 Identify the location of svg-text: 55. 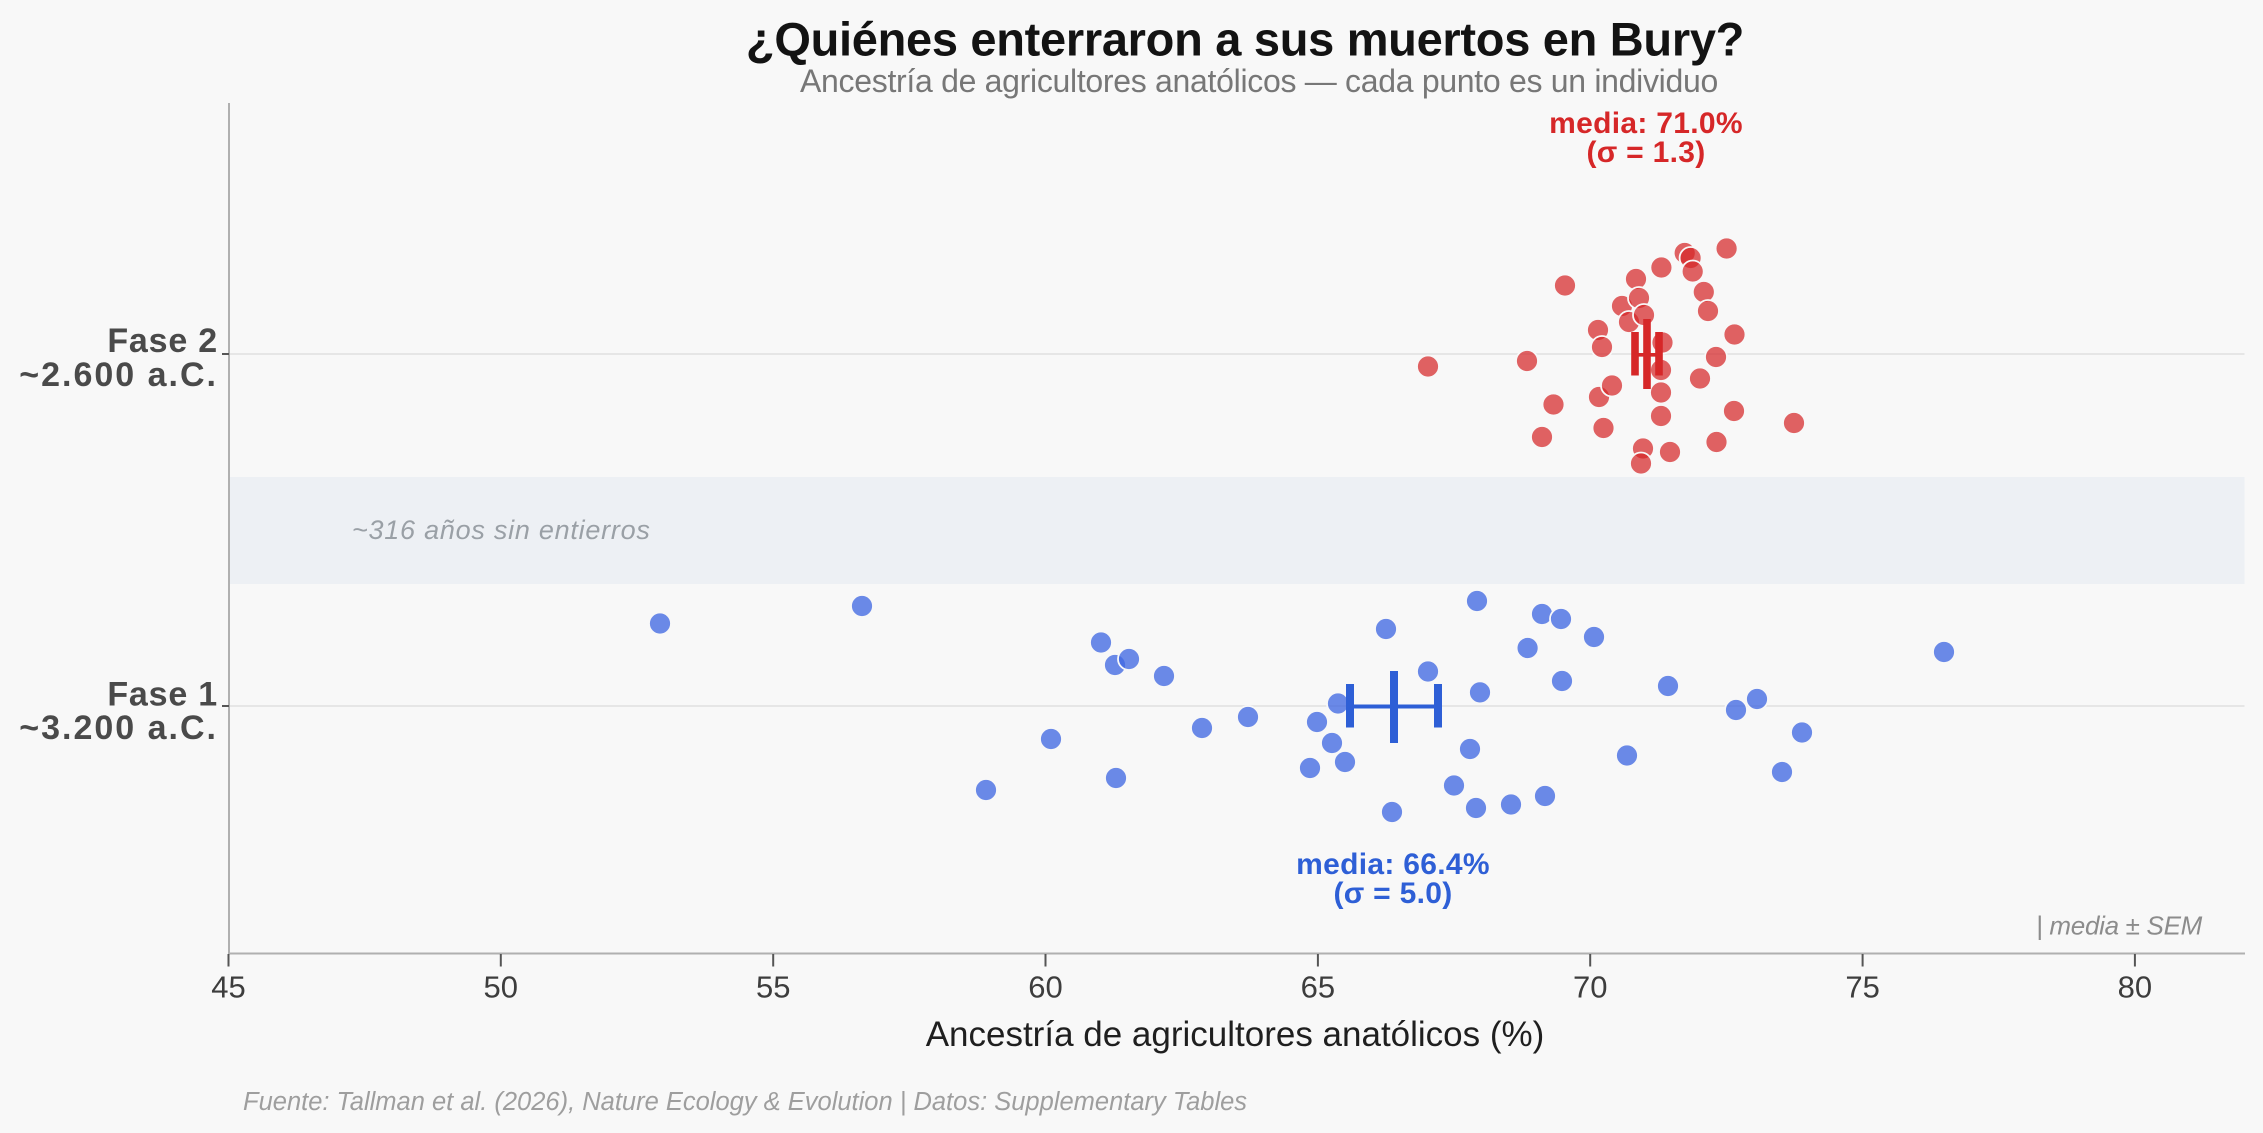
(773, 987).